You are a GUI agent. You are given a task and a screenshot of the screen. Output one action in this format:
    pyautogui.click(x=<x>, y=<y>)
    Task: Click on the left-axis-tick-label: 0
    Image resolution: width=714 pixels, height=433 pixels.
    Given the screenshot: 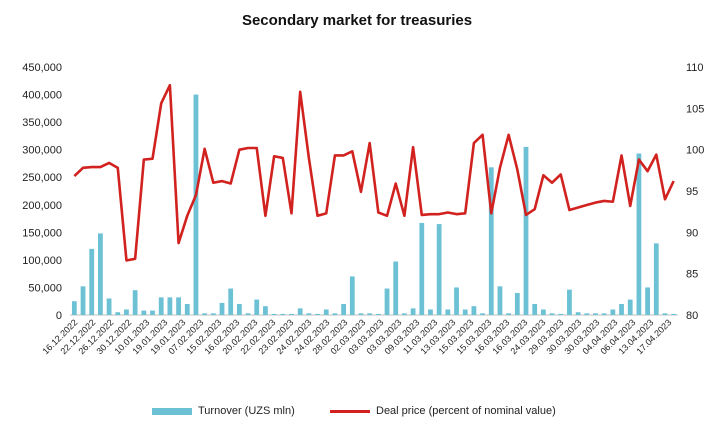 What is the action you would take?
    pyautogui.click(x=59, y=316)
    